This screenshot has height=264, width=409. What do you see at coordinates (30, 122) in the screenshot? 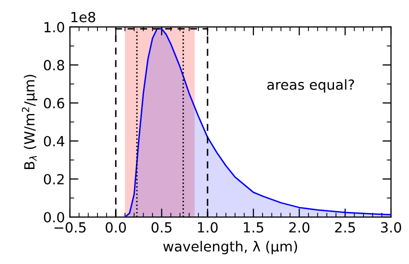
I see `y-axis-title: B$_{λ}$ (W/m$^{2}$/μm)` at bounding box center [30, 122].